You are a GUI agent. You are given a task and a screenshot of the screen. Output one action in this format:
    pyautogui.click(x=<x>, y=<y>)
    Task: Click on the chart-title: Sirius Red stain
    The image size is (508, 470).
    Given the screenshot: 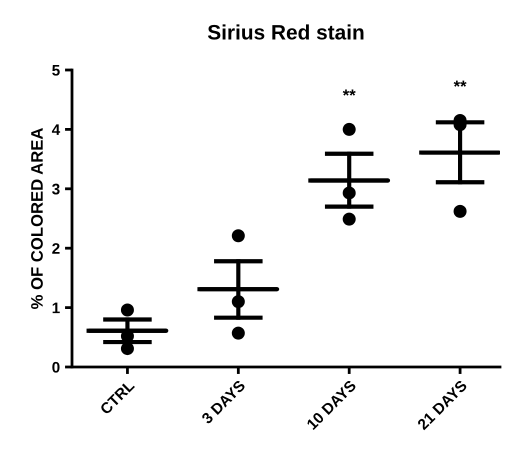 What is the action you would take?
    pyautogui.click(x=286, y=32)
    